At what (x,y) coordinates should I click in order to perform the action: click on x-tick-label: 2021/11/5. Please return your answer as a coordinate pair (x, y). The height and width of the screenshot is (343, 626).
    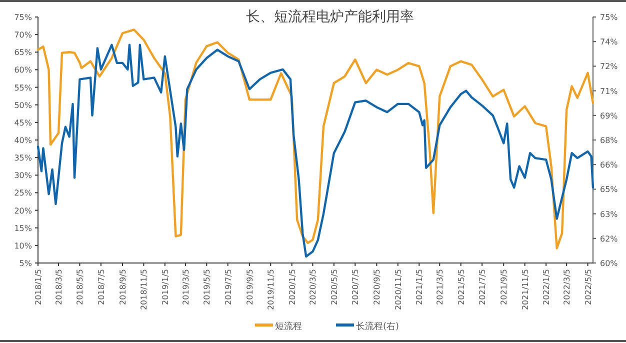
    Looking at the image, I should click on (525, 289).